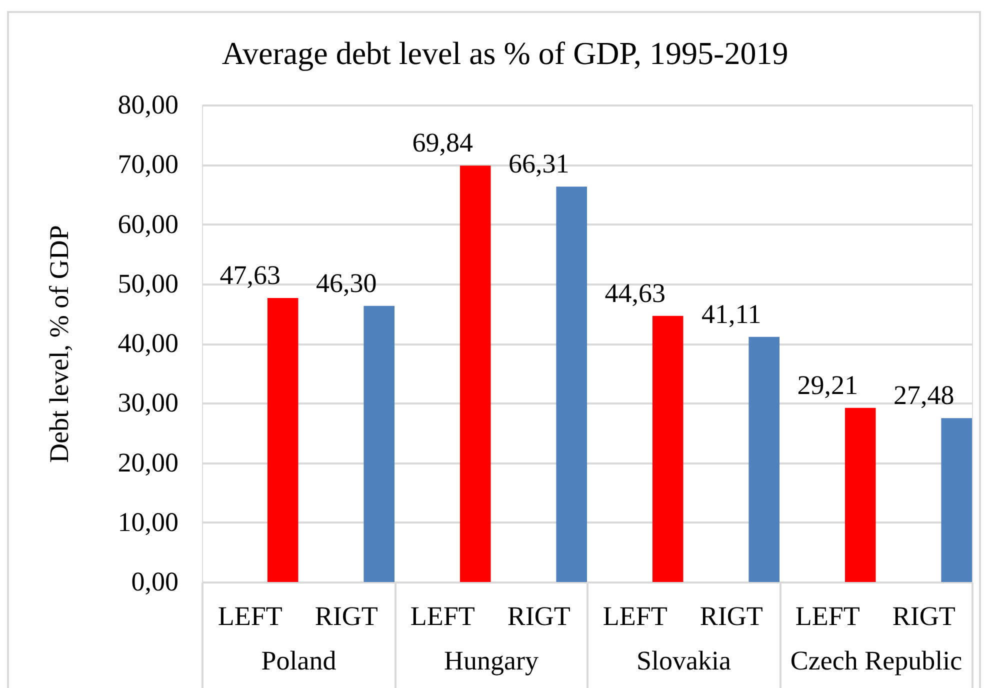  I want to click on y-tick-label: 0,00, so click(154, 581).